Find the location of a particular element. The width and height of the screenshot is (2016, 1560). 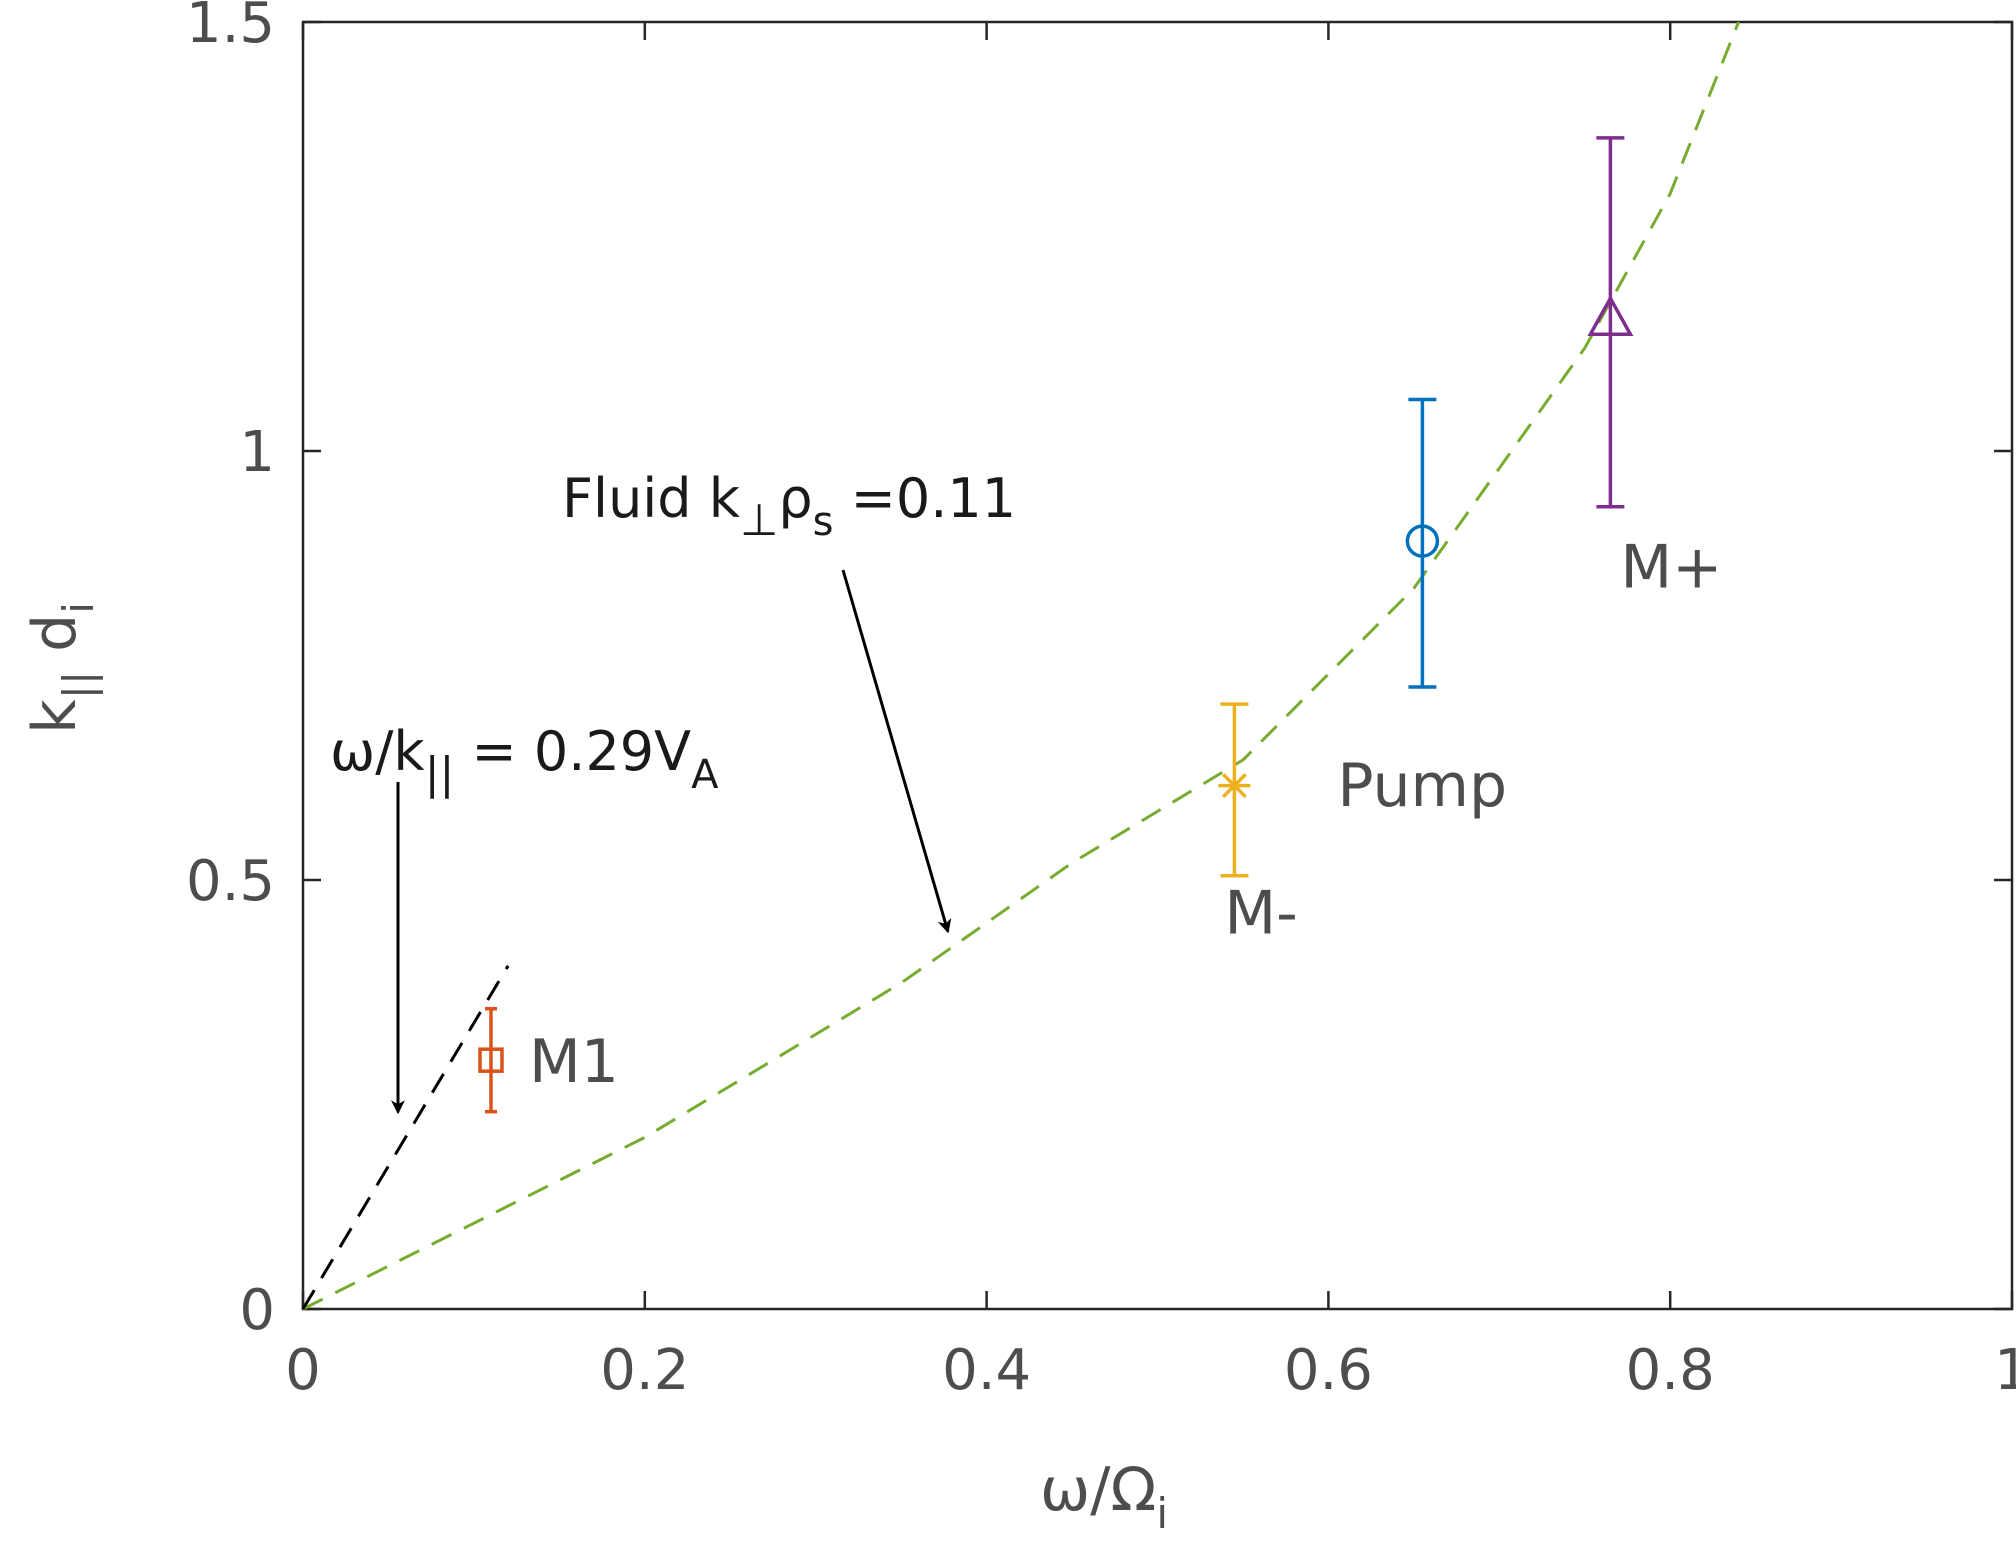

x-axis-label: ω/Ωi is located at coordinates (1104, 1496).